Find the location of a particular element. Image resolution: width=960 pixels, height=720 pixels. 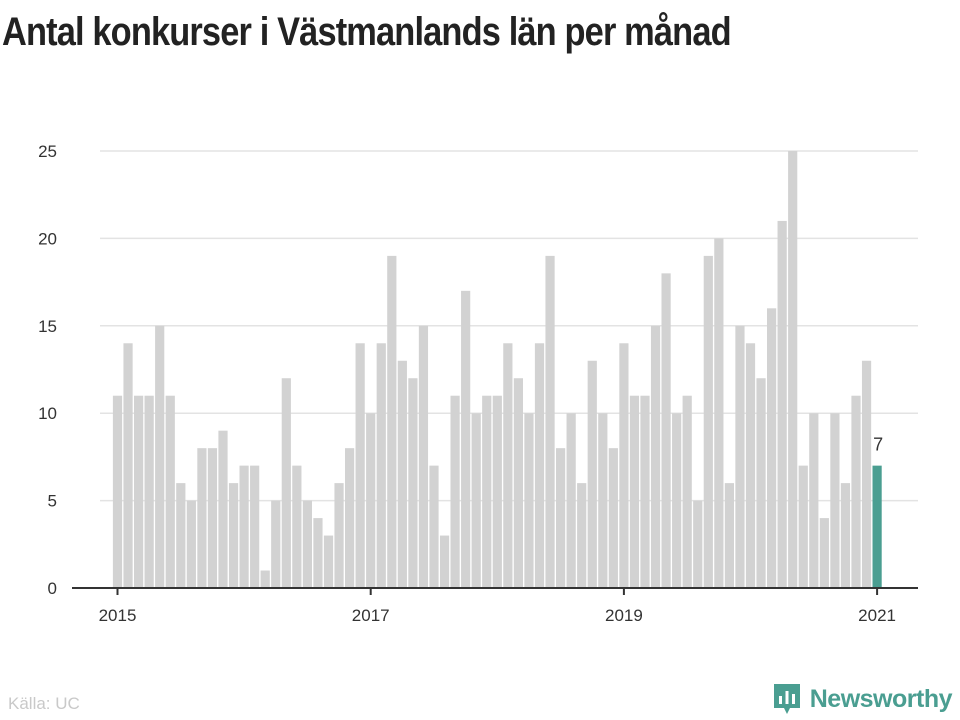

x-tick-label: 2017 is located at coordinates (371, 615).